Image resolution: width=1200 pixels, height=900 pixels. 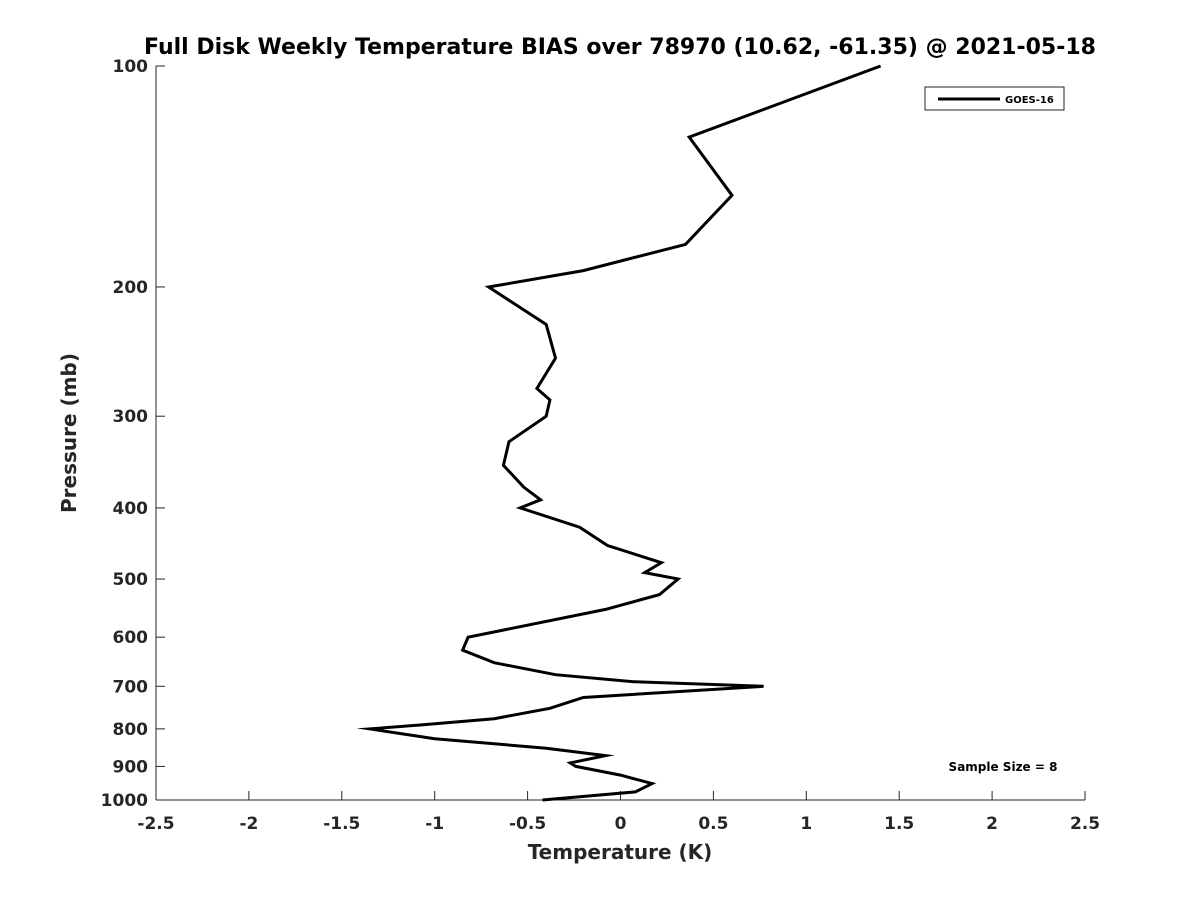 I want to click on y-axis-ticks: 100 200 300 400 500 600 700 800 900 1000, so click(x=133, y=434).